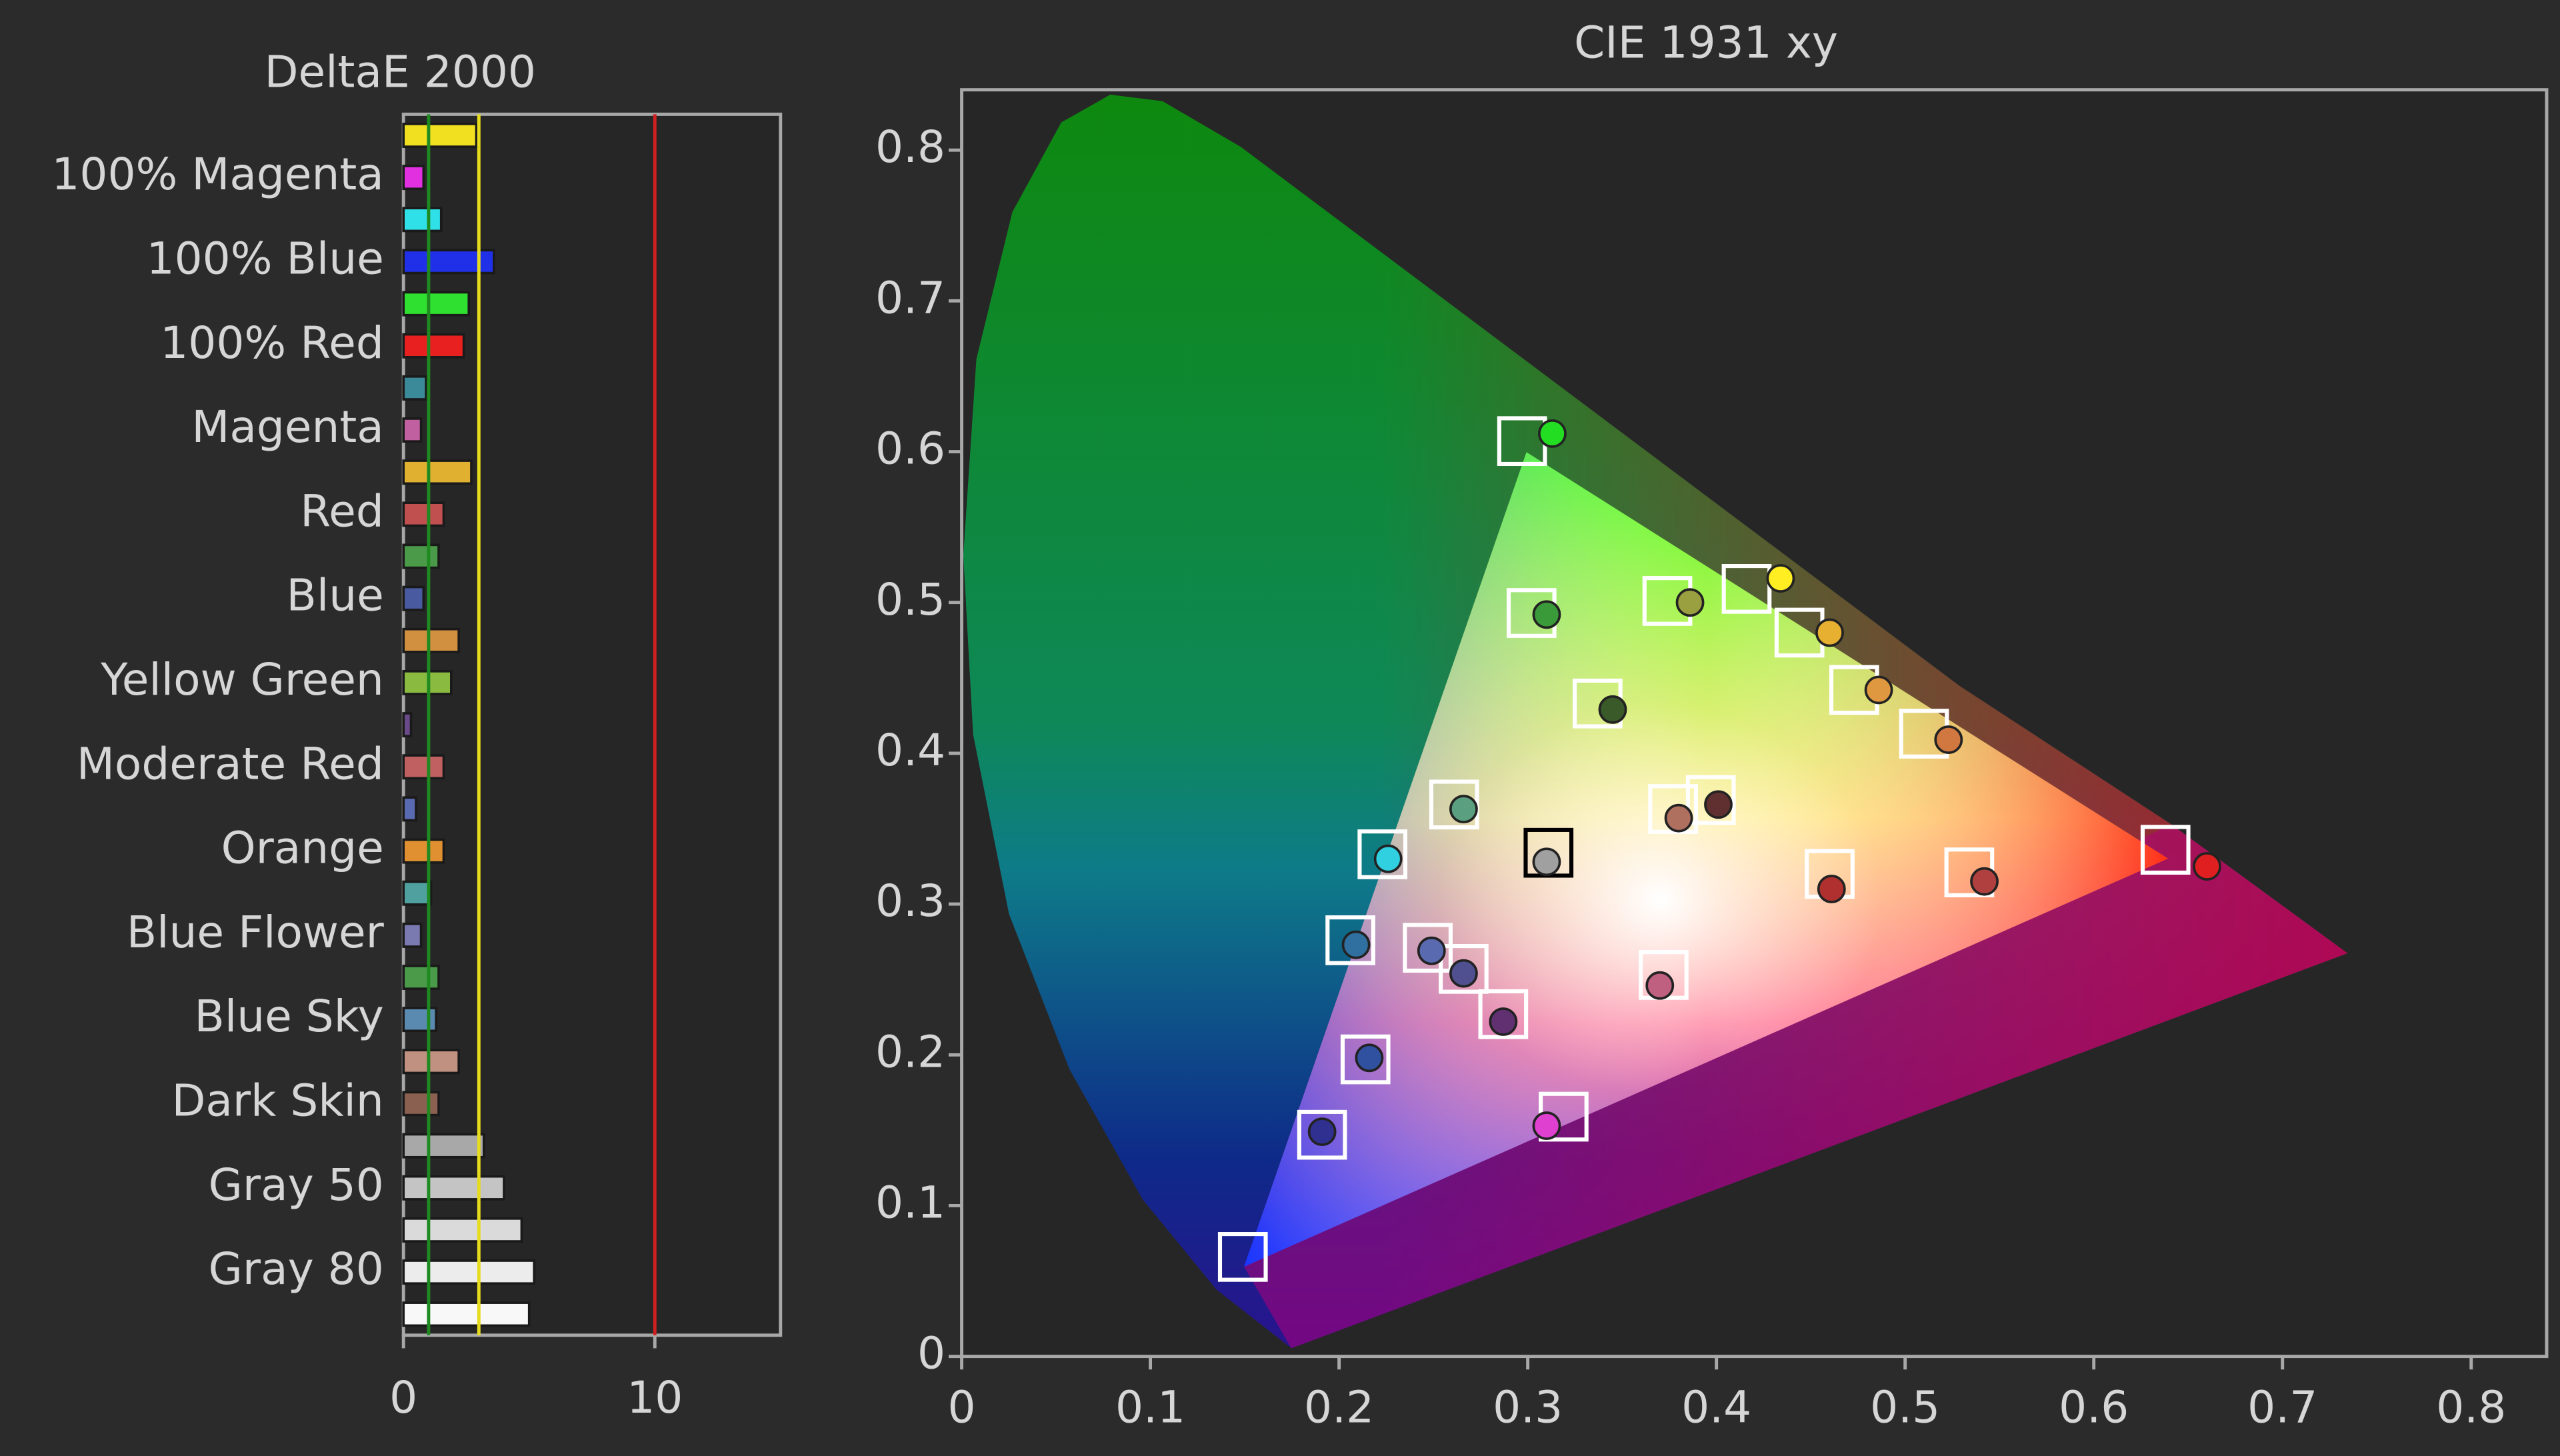  What do you see at coordinates (931, 1353) in the screenshot?
I see `y-tick-label: 0` at bounding box center [931, 1353].